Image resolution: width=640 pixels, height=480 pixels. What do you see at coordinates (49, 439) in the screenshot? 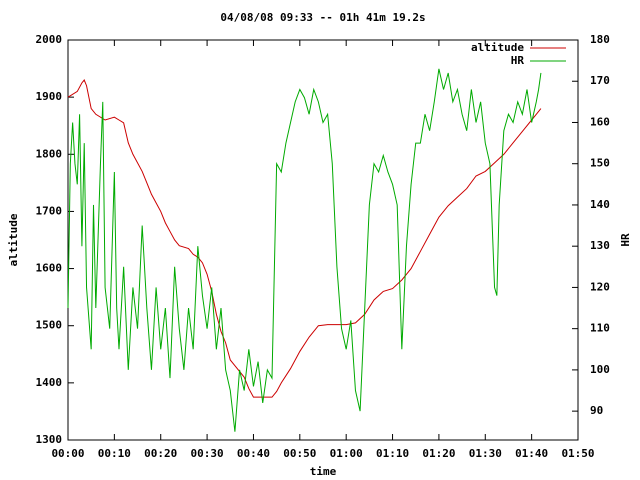
I see `y-tick-label: 1300` at bounding box center [49, 439].